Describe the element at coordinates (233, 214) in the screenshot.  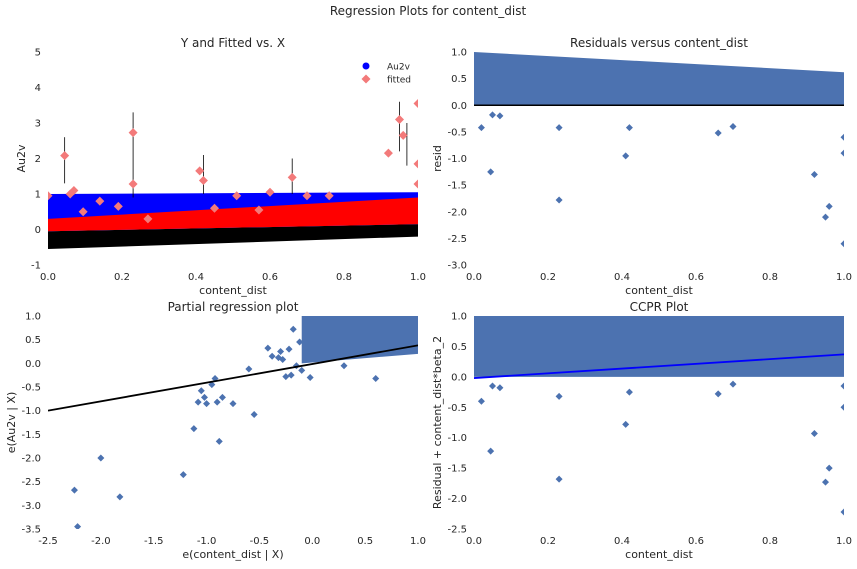
I see `fitted-band` at that location.